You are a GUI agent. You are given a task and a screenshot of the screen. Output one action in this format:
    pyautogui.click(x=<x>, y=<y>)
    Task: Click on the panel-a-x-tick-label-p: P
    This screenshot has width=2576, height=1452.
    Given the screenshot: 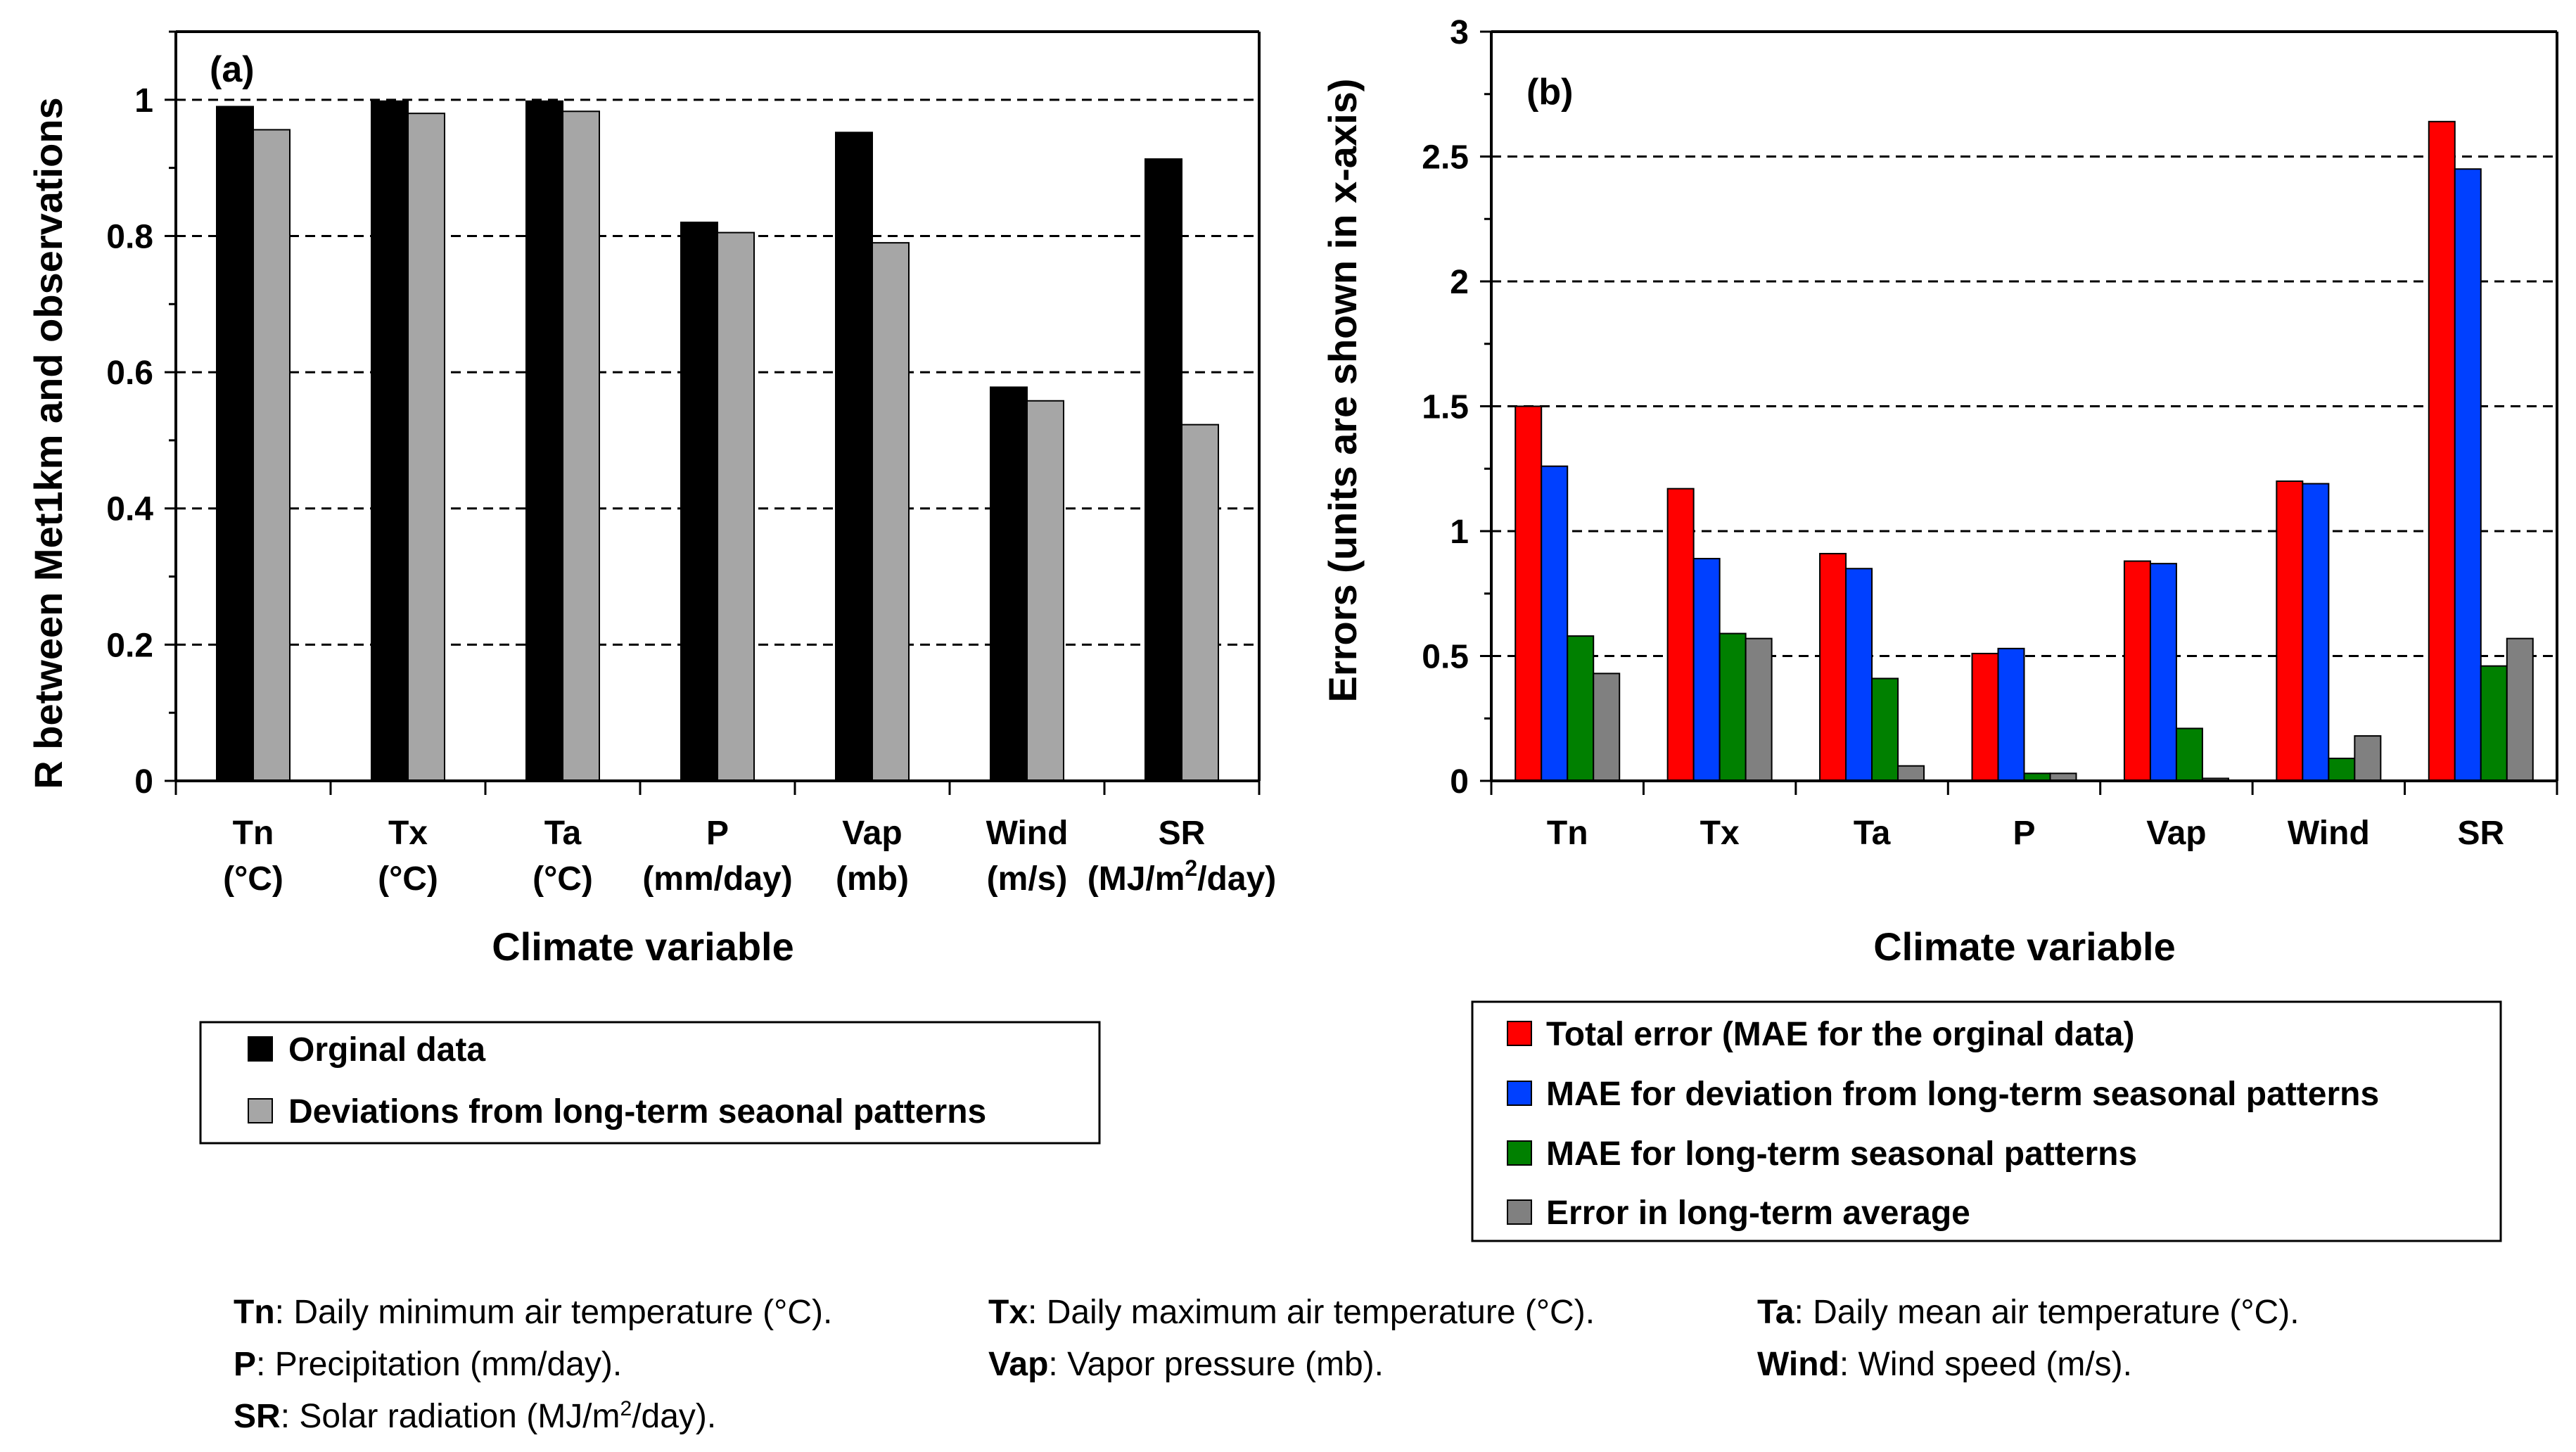 What is the action you would take?
    pyautogui.click(x=717, y=833)
    